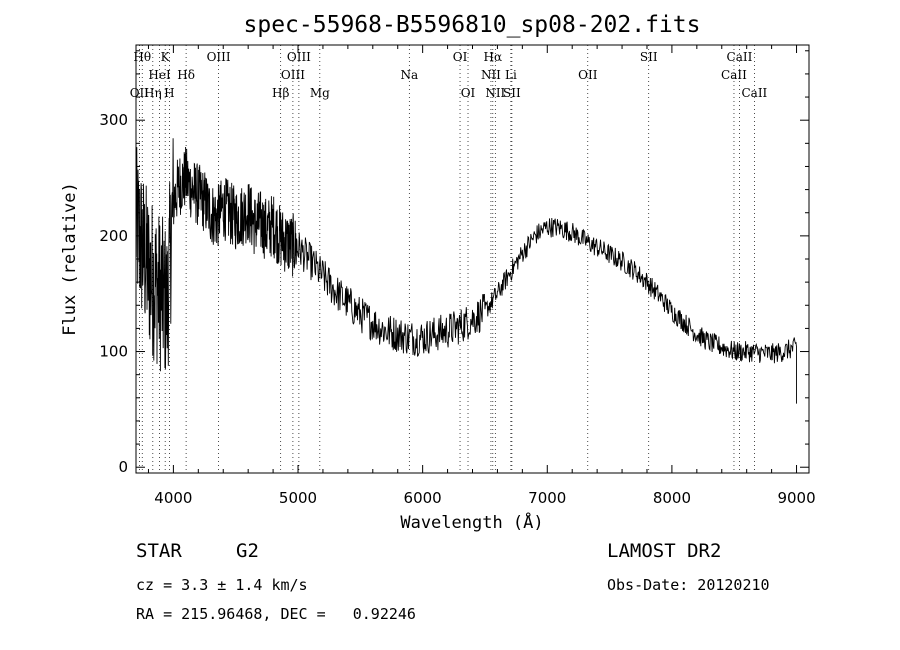 The width and height of the screenshot is (900, 650). Describe the element at coordinates (159, 75) in the screenshot. I see `spectral-line-label: HeI` at that location.